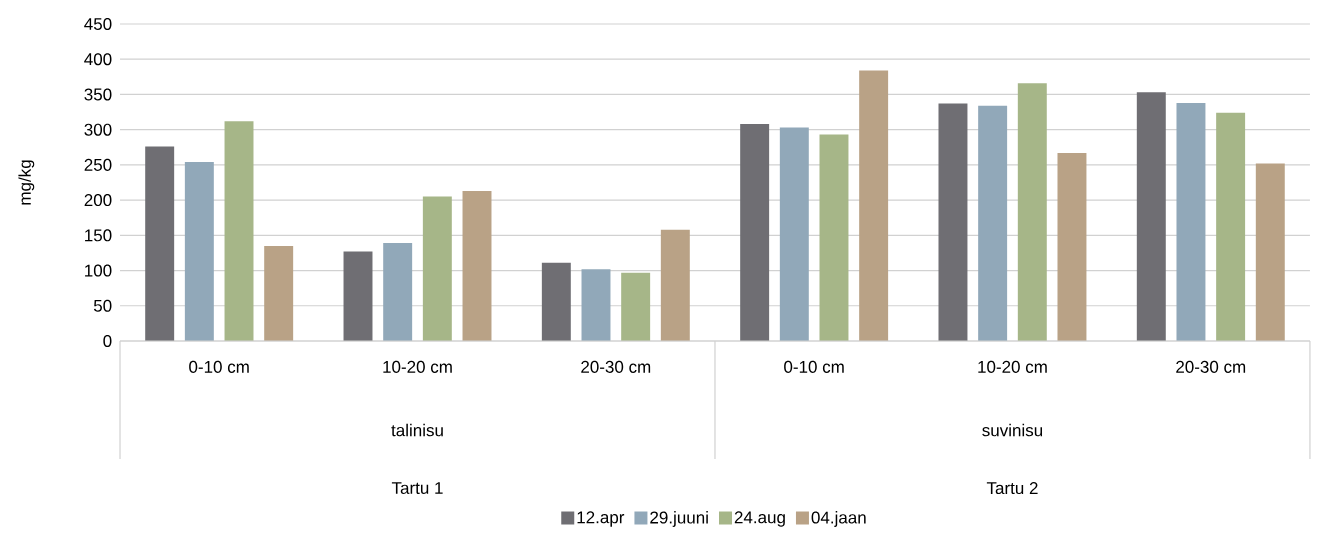 The height and width of the screenshot is (544, 1319). Describe the element at coordinates (98, 164) in the screenshot. I see `y-tick-label: 250` at that location.